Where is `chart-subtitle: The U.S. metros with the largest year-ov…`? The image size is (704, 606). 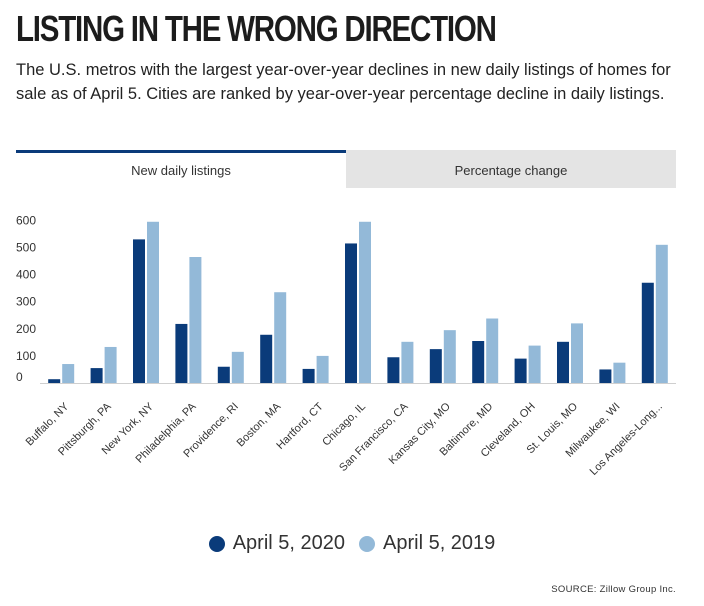 chart-subtitle: The U.S. metros with the largest year-ov… is located at coordinates (343, 82).